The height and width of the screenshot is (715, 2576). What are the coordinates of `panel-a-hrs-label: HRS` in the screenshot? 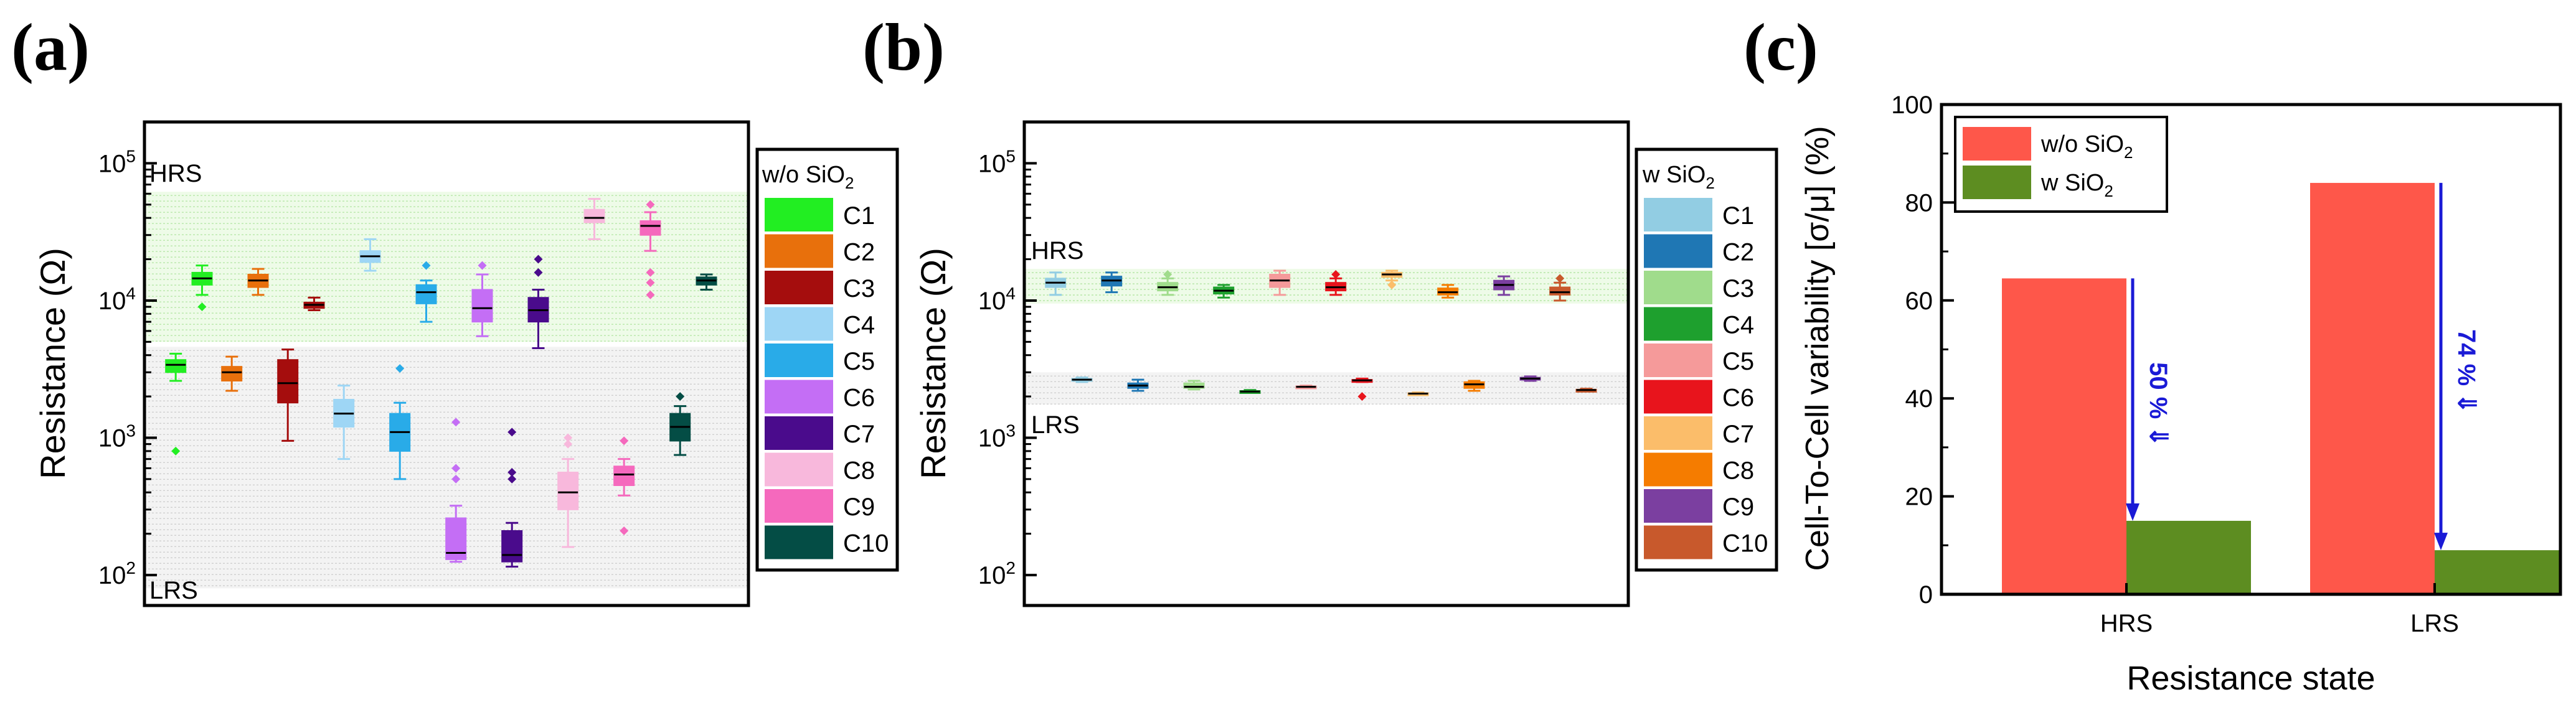 It's located at (175, 173).